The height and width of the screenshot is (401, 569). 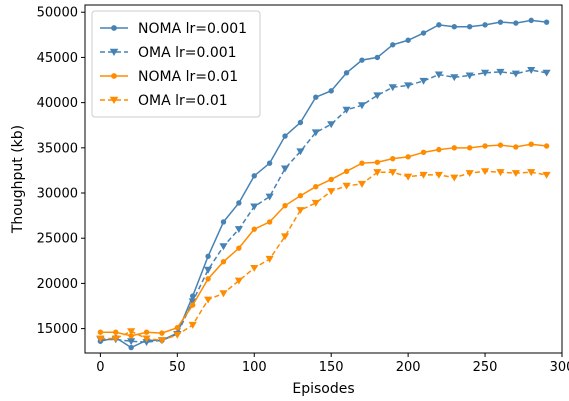 I want to click on legend-label: NOMA lr=0.001, so click(x=192, y=29).